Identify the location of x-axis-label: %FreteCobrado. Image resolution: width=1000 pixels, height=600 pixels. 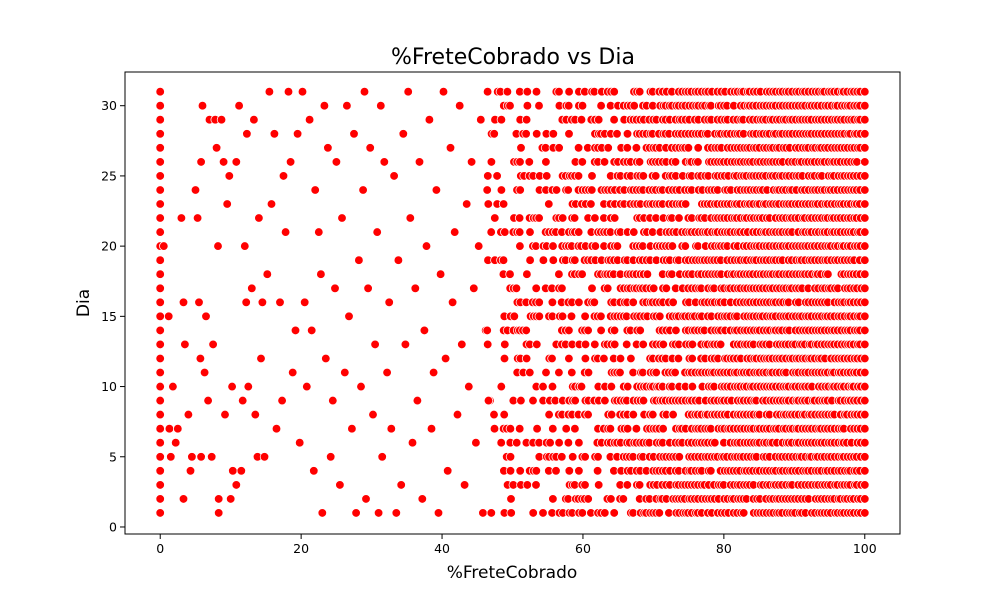
(512, 573).